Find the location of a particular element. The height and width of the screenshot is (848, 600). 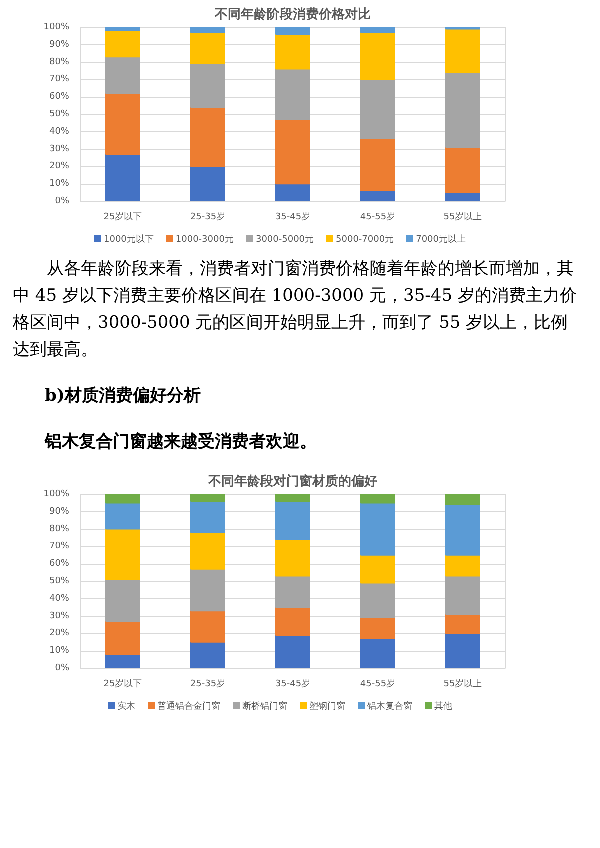

text: 从各年龄阶段来看，消费者对门窗消费价格随着年龄的增长而增加，其中 45 岁以下消费主要价格区间在 1000-3000 元，35-45 岁的消费主力价格区间中，3000-5000 元的区间开始明显上升，而到了 55 岁以上，比例达到最高。 is located at coordinates (295, 310).